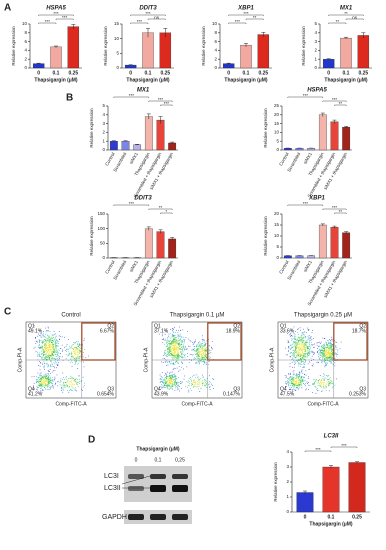 The height and width of the screenshot is (550, 386). Describe the element at coordinates (355, 17) in the screenshot. I see `significance-label: ns` at that location.